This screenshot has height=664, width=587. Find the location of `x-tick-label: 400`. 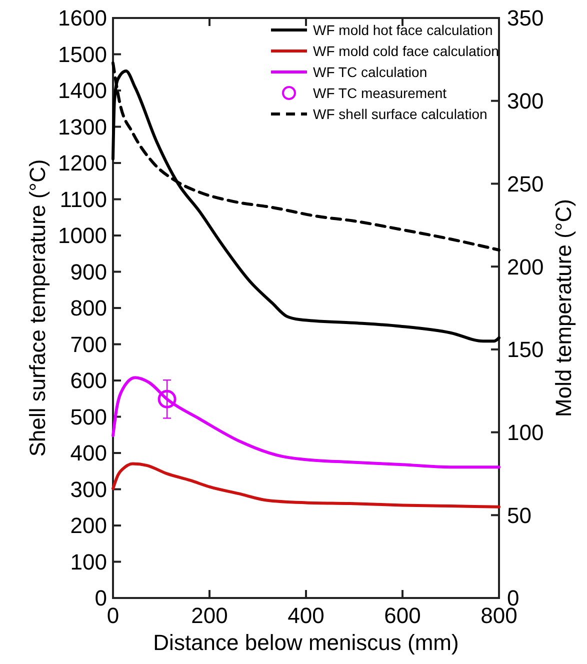

x-tick-label: 400 is located at coordinates (306, 615).